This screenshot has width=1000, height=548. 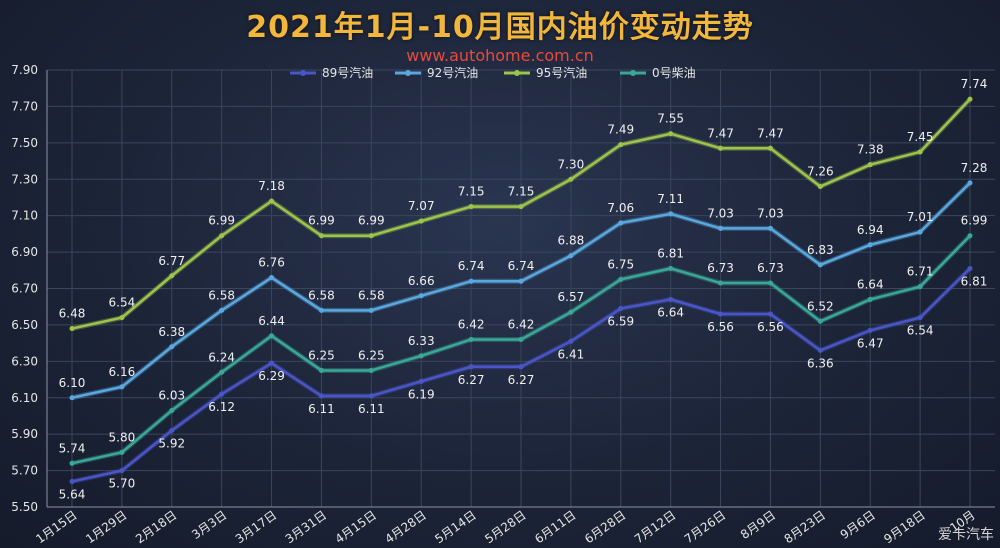 I want to click on data-label: 6.38, so click(x=171, y=332).